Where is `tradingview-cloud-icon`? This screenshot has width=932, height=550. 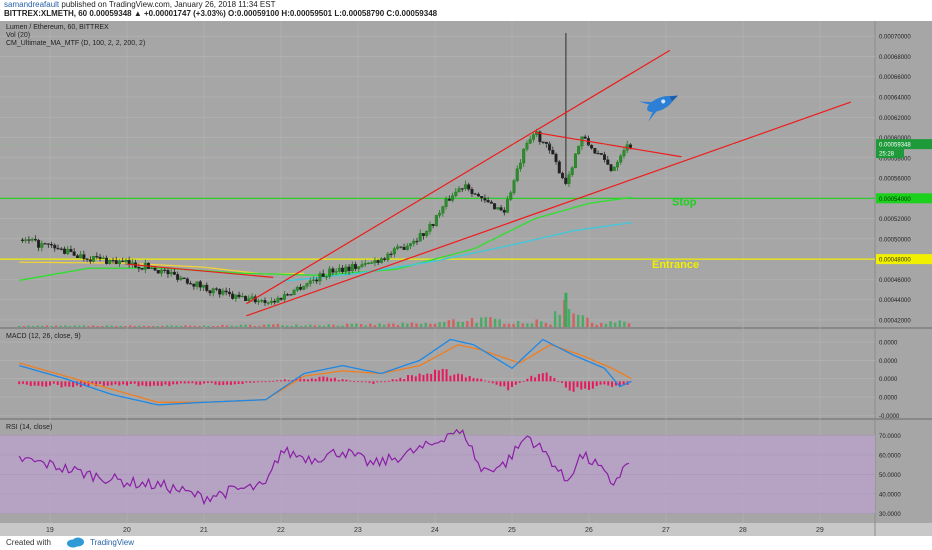 tradingview-cloud-icon is located at coordinates (75, 542).